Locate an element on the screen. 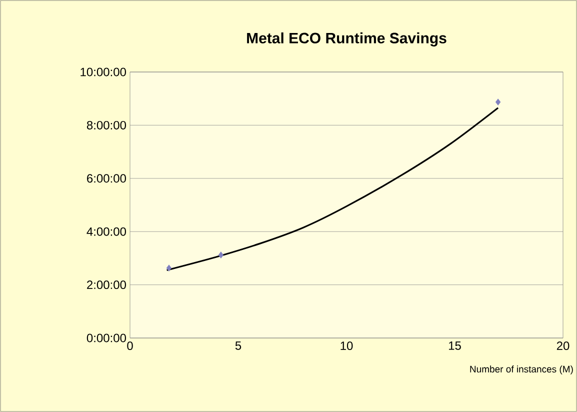 Image resolution: width=577 pixels, height=412 pixels. y-tick-label: 2:00:00 is located at coordinates (106, 285).